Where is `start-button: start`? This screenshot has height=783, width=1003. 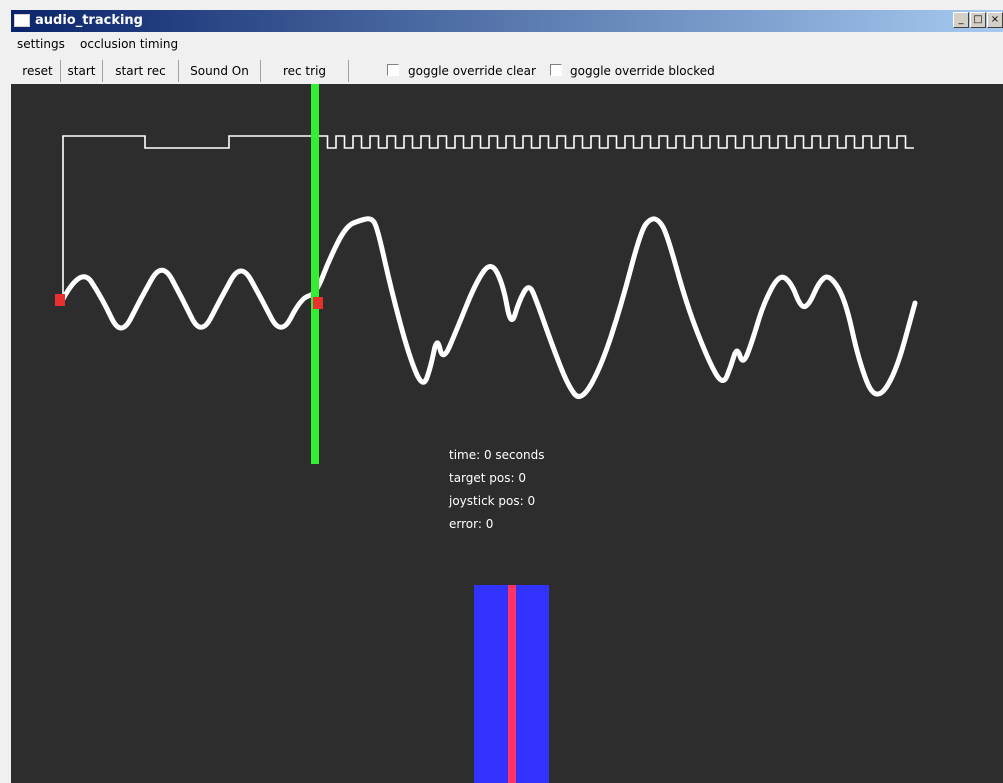 start-button: start is located at coordinates (82, 71).